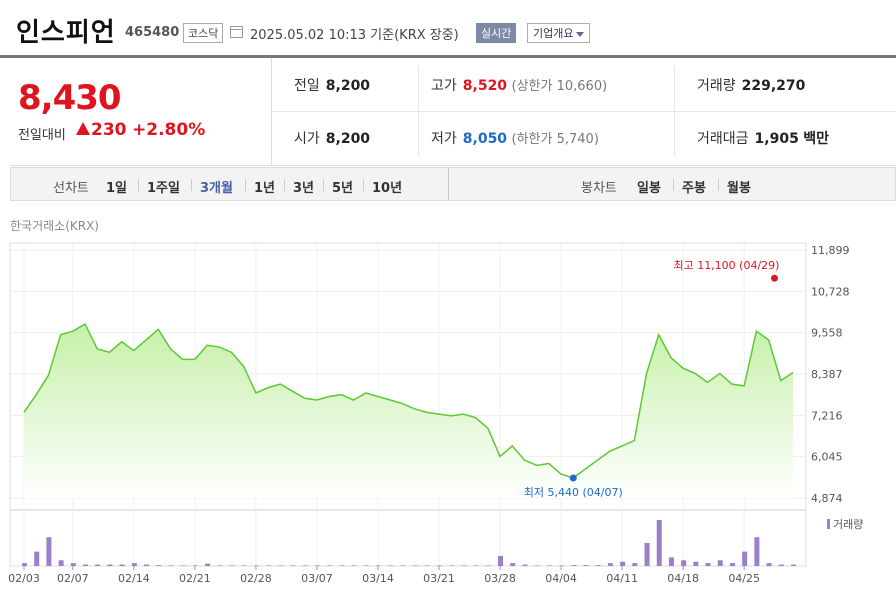  What do you see at coordinates (141, 111) in the screenshot?
I see `current-price-box: 8,430 전일대비 230 +2.80%` at bounding box center [141, 111].